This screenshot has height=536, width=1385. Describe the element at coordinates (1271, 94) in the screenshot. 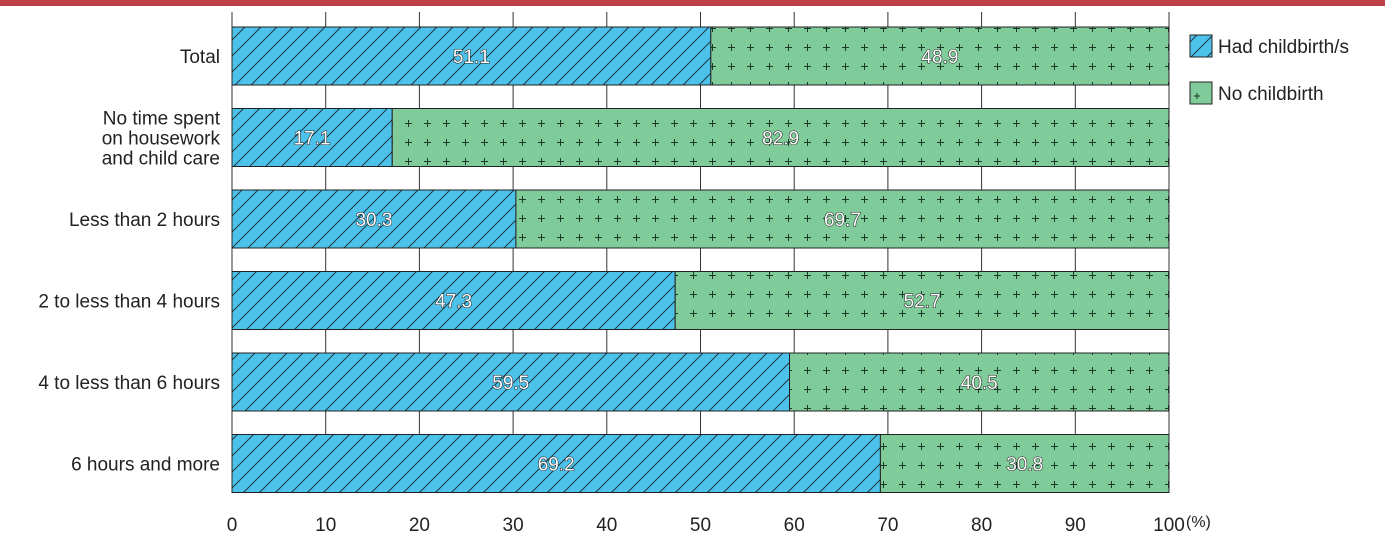

I see `legend-label: No childbirth` at that location.